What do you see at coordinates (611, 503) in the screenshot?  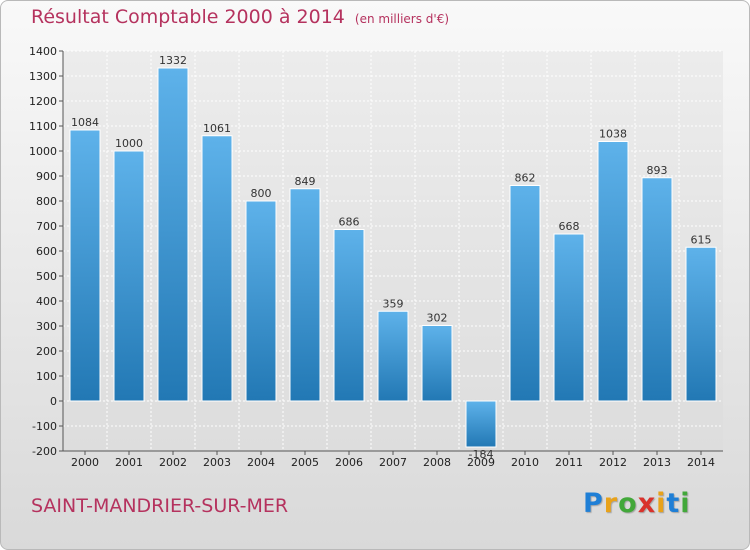 I see `logo-letter: r` at bounding box center [611, 503].